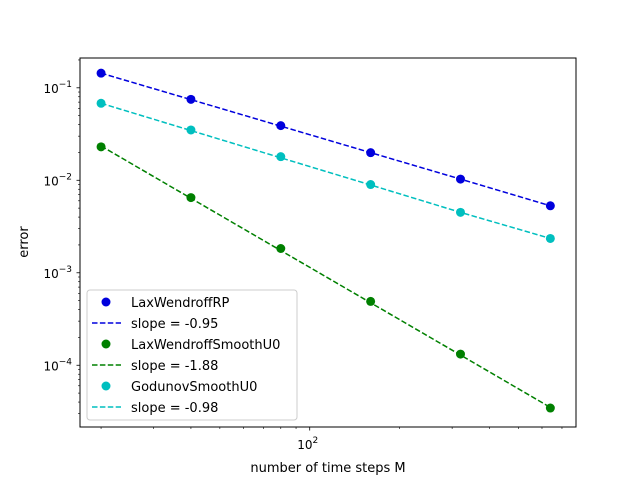  What do you see at coordinates (174, 366) in the screenshot?
I see `legend-fit-label-1: slope = -1.88` at bounding box center [174, 366].